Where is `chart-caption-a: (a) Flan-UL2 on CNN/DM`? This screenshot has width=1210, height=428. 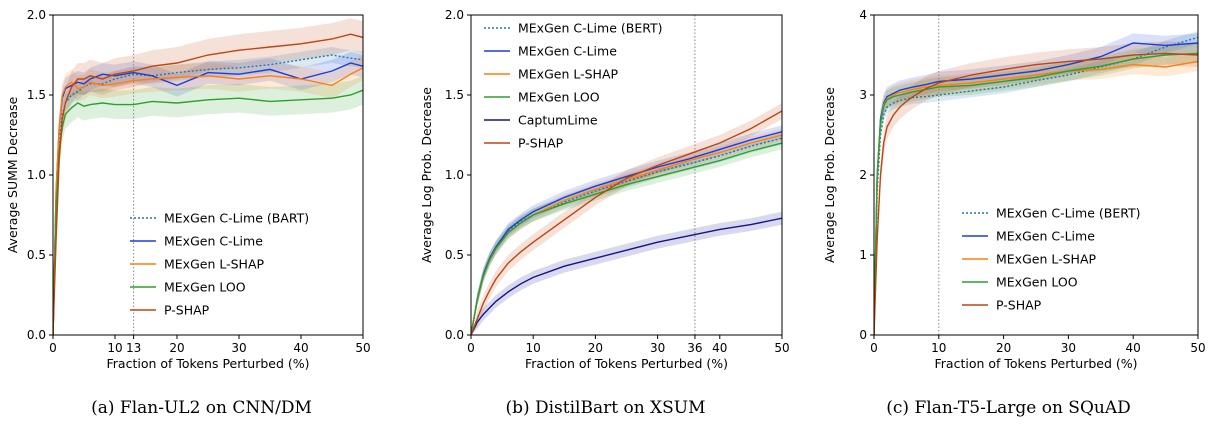
chart-caption-a: (a) Flan-UL2 on CNN/DM is located at coordinates (201, 408).